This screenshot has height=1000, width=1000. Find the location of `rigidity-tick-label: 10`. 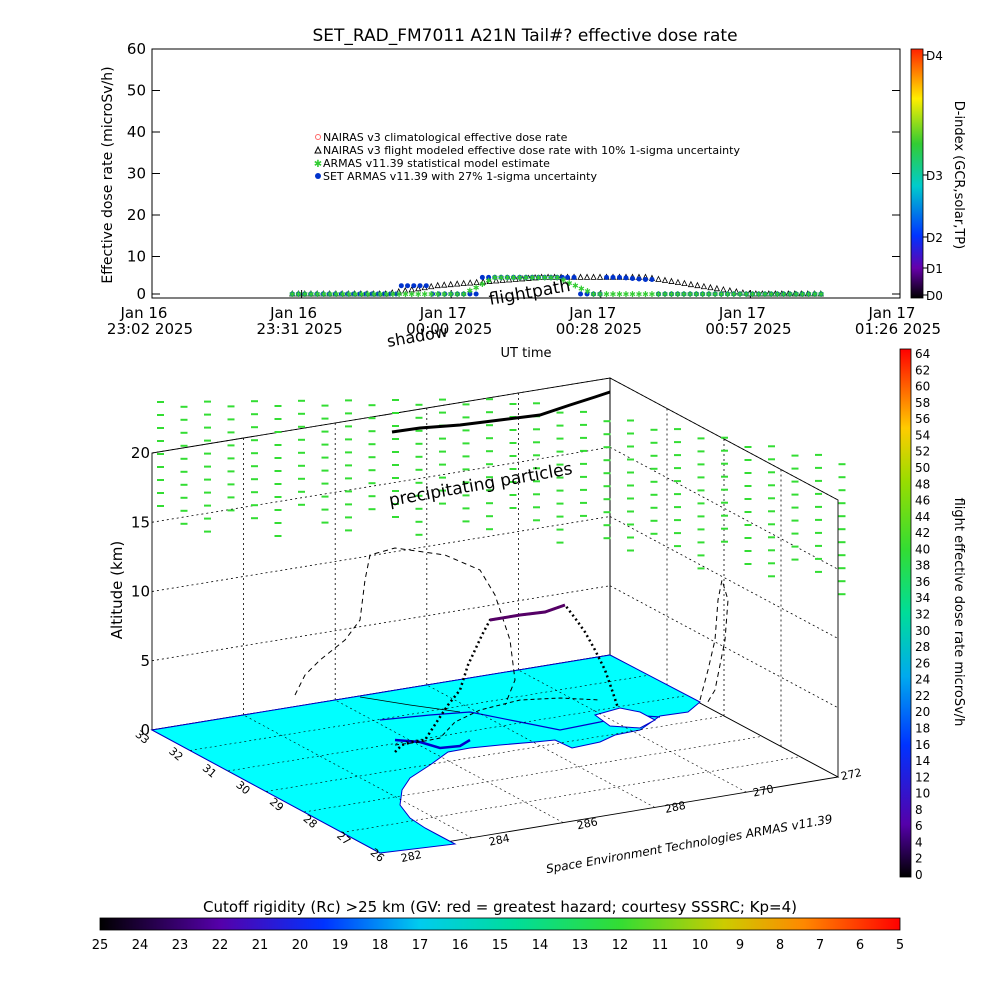

rigidity-tick-label: 10 is located at coordinates (700, 945).